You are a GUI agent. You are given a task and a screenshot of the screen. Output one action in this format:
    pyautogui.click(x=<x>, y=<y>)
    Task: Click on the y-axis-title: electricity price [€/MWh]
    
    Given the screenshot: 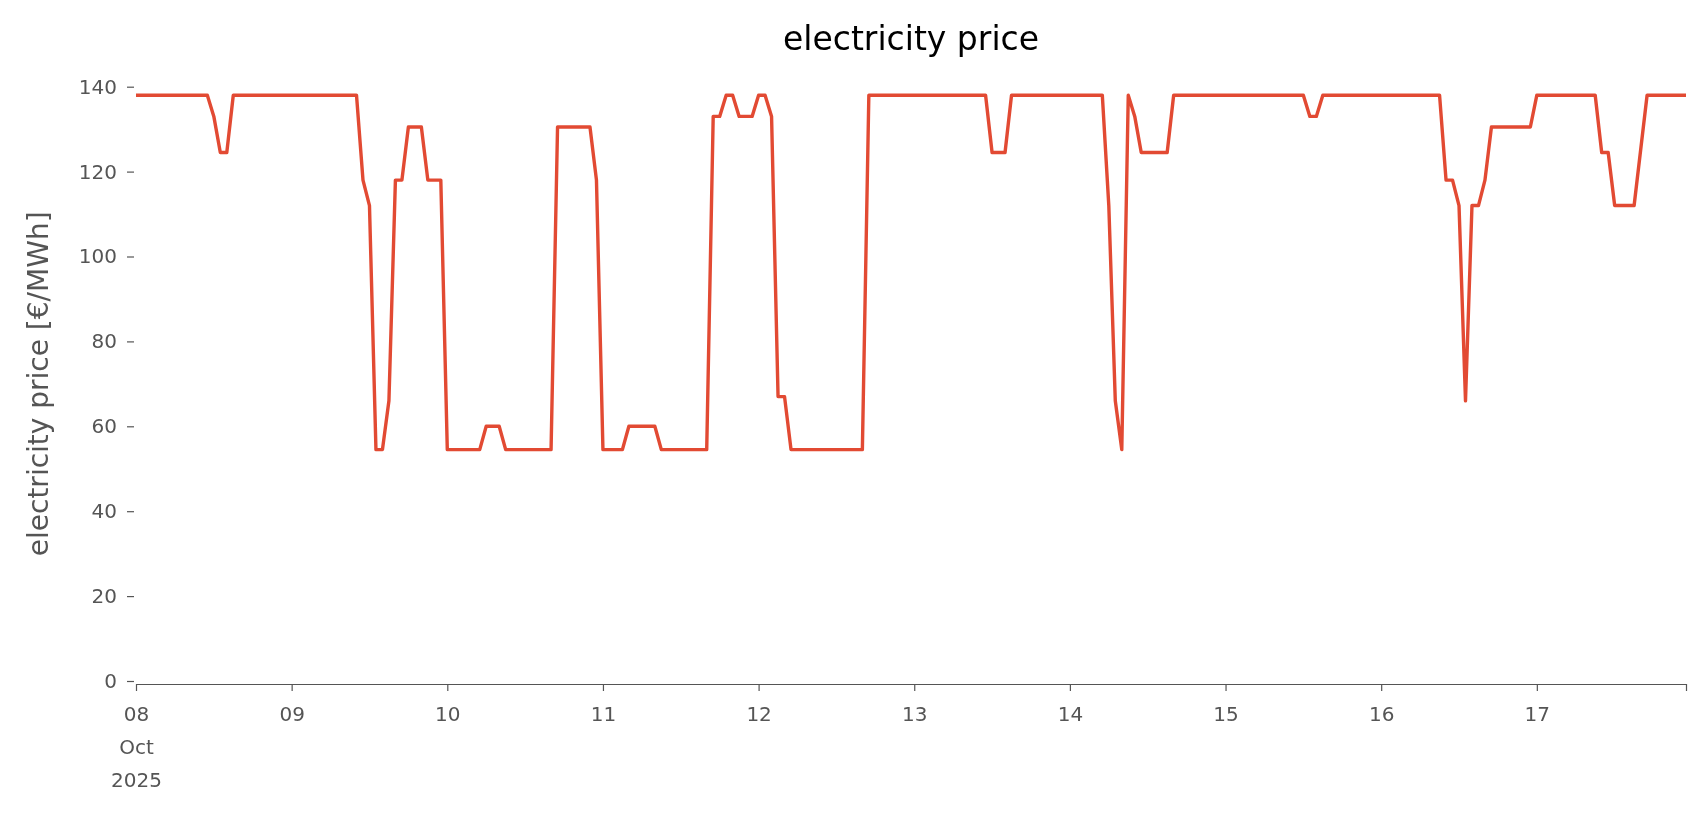 What is the action you would take?
    pyautogui.click(x=38, y=384)
    